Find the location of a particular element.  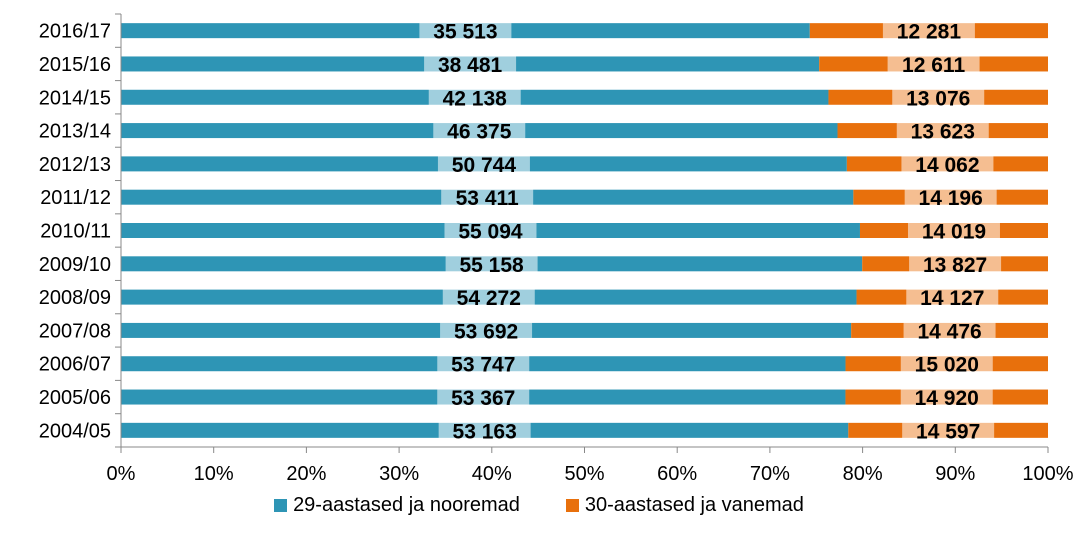

data-label-young: 53 411 is located at coordinates (487, 198).